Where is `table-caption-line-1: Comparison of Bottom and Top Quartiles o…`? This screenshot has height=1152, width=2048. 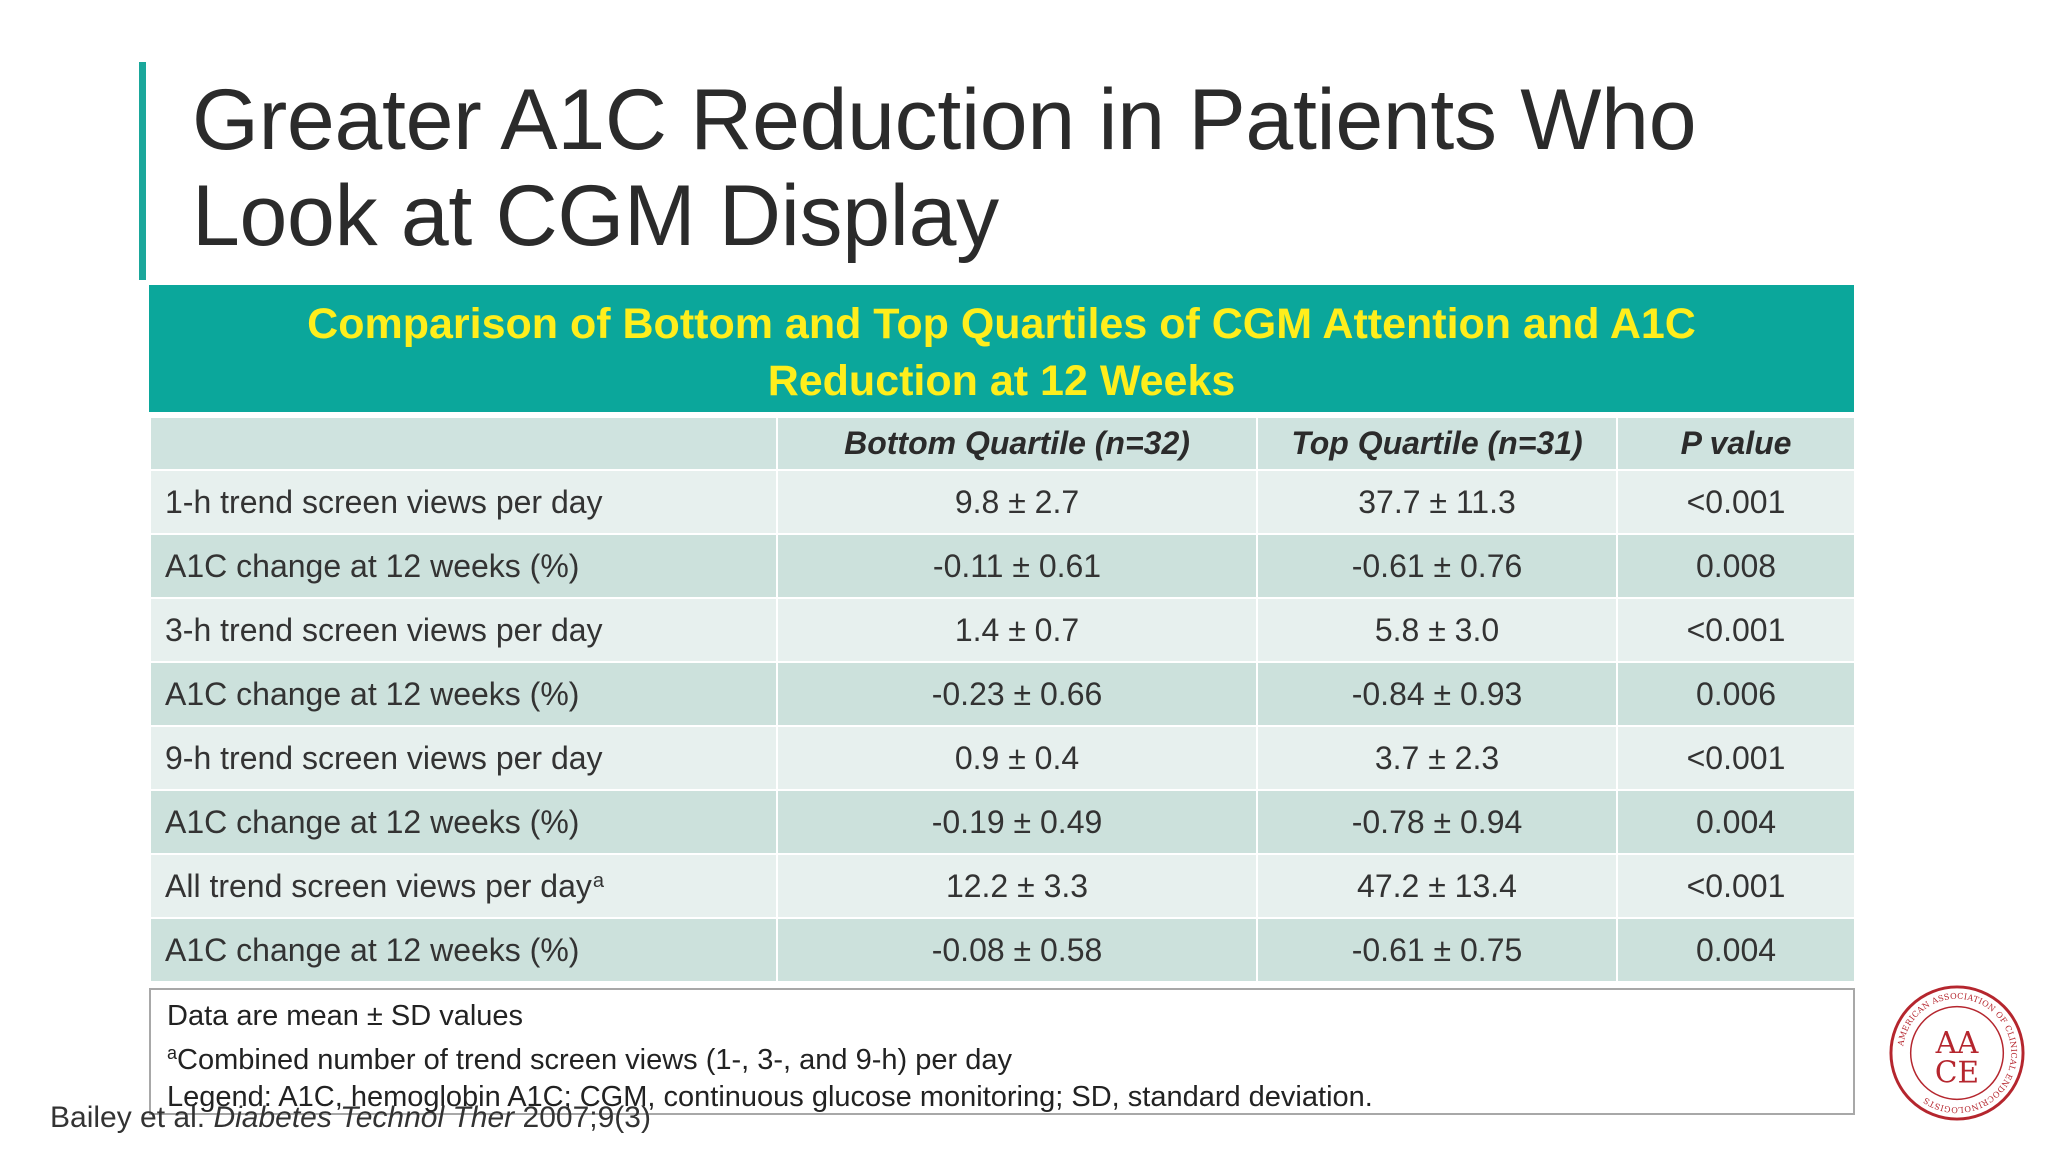 table-caption-line-1: Comparison of Bottom and Top Quartiles o… is located at coordinates (1001, 324).